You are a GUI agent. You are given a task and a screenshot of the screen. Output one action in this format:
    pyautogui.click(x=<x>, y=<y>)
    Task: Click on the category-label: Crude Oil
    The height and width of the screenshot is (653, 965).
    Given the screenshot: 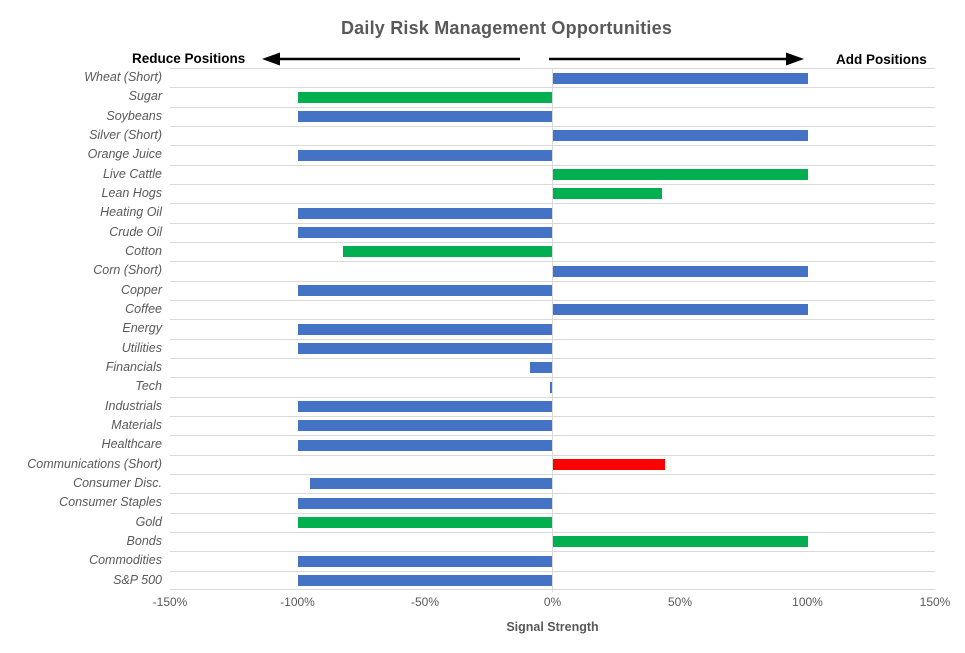 What is the action you would take?
    pyautogui.click(x=135, y=231)
    